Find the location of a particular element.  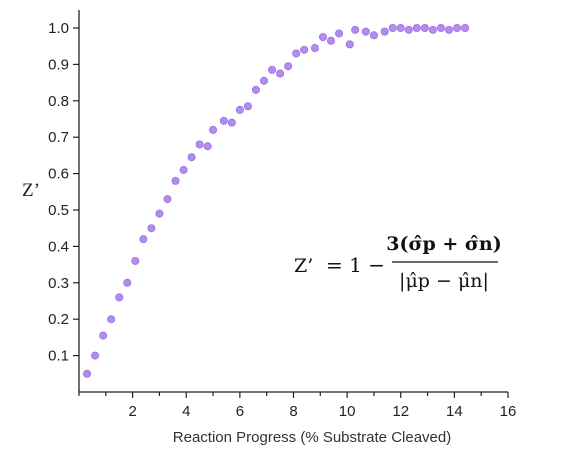

y-tick-label: 0.1 is located at coordinates (58, 356).